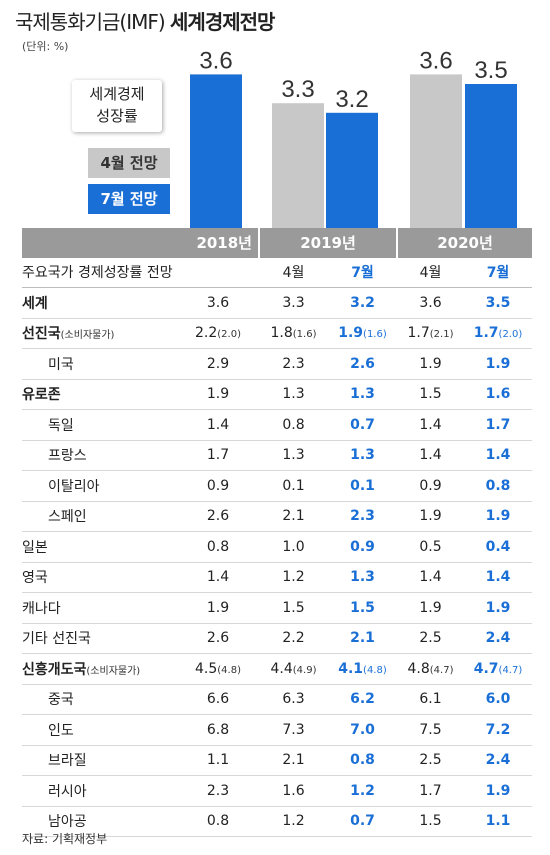  Describe the element at coordinates (293, 638) in the screenshot. I see `cell-value: 2.2` at that location.